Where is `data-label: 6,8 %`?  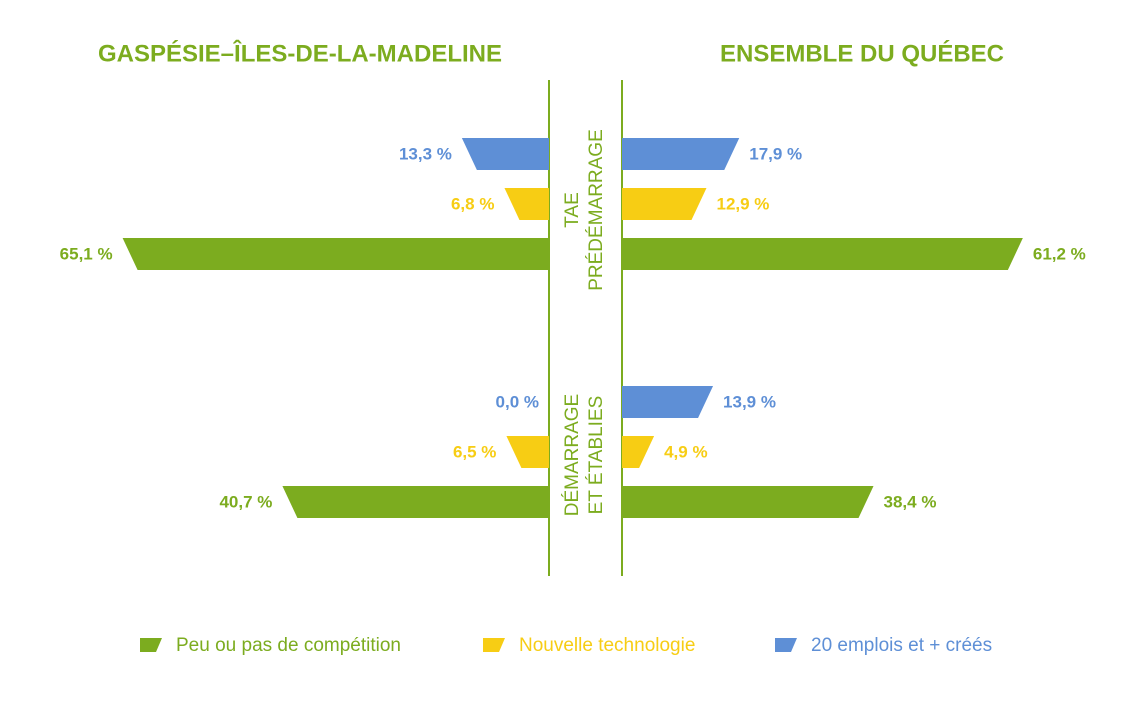
data-label: 6,8 % is located at coordinates (472, 203).